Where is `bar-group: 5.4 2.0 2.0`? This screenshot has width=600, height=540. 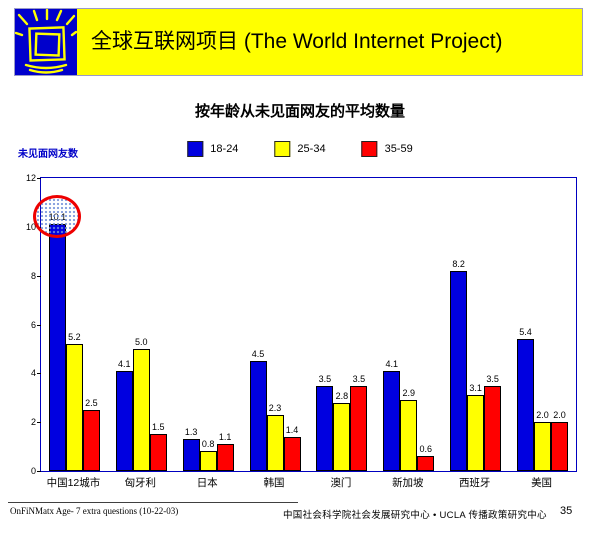
bar-group: 5.4 2.0 2.0 is located at coordinates (542, 324).